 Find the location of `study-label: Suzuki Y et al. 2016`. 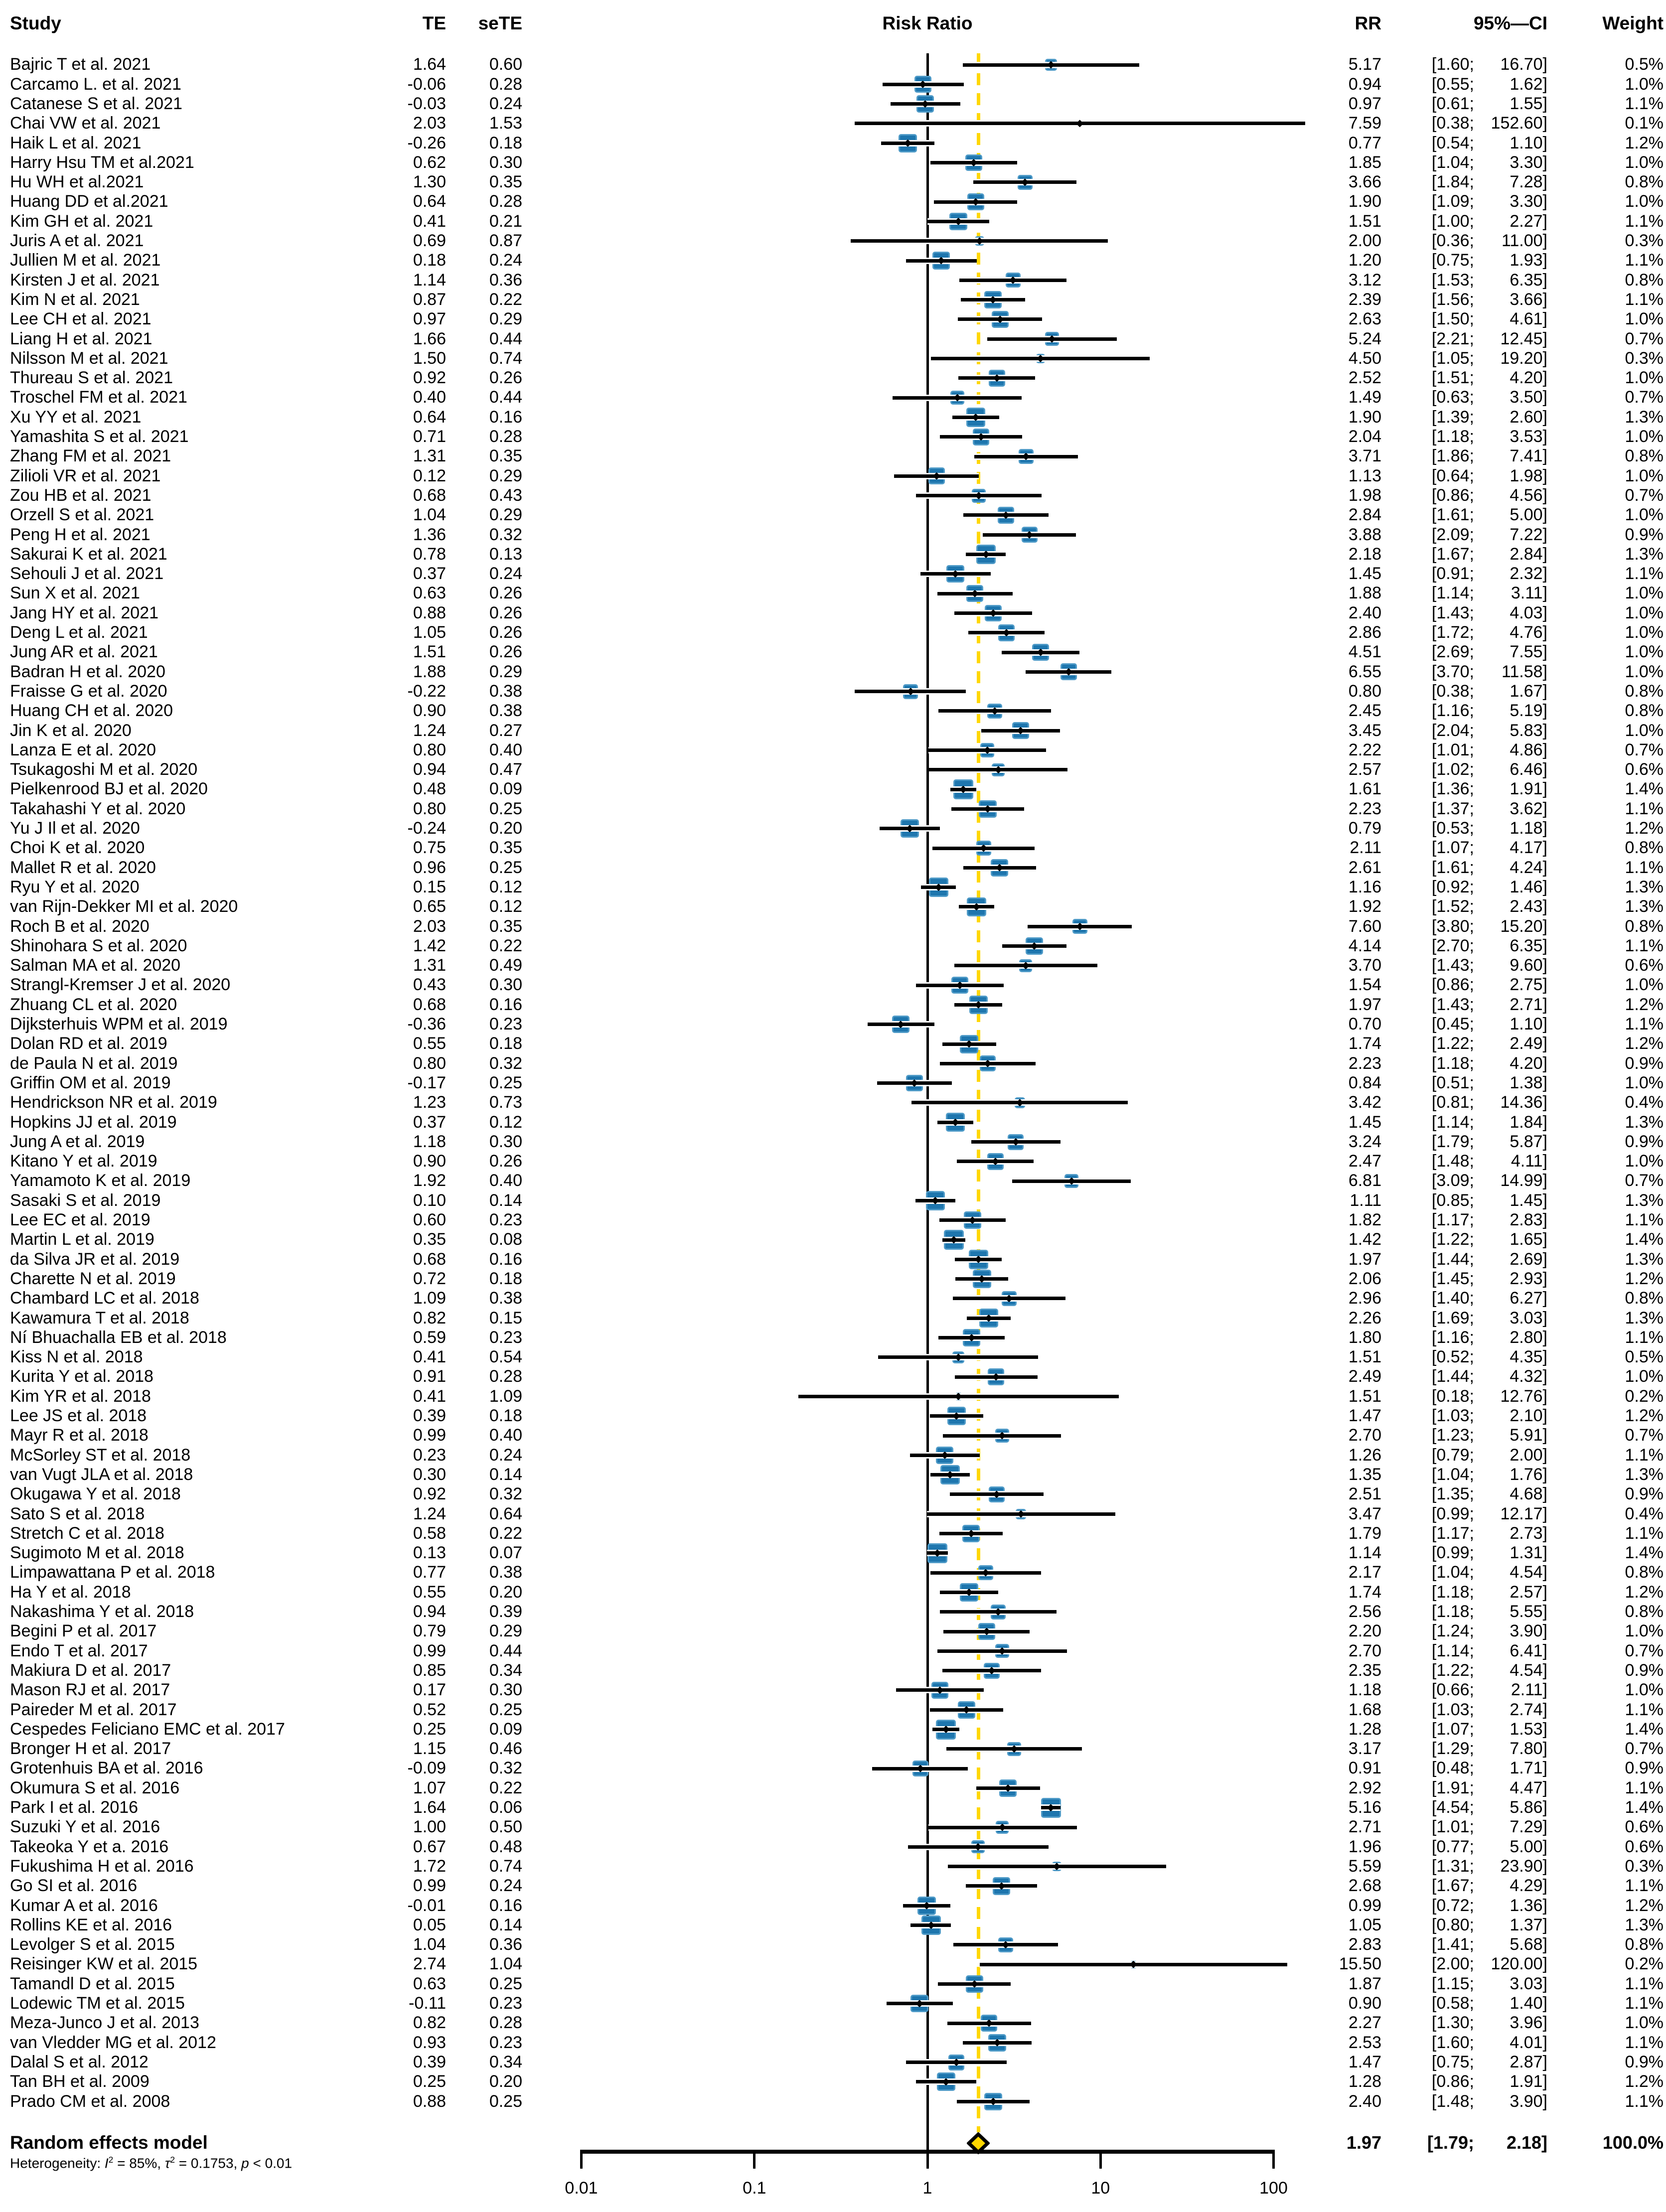

study-label: Suzuki Y et al. 2016 is located at coordinates (85, 1827).